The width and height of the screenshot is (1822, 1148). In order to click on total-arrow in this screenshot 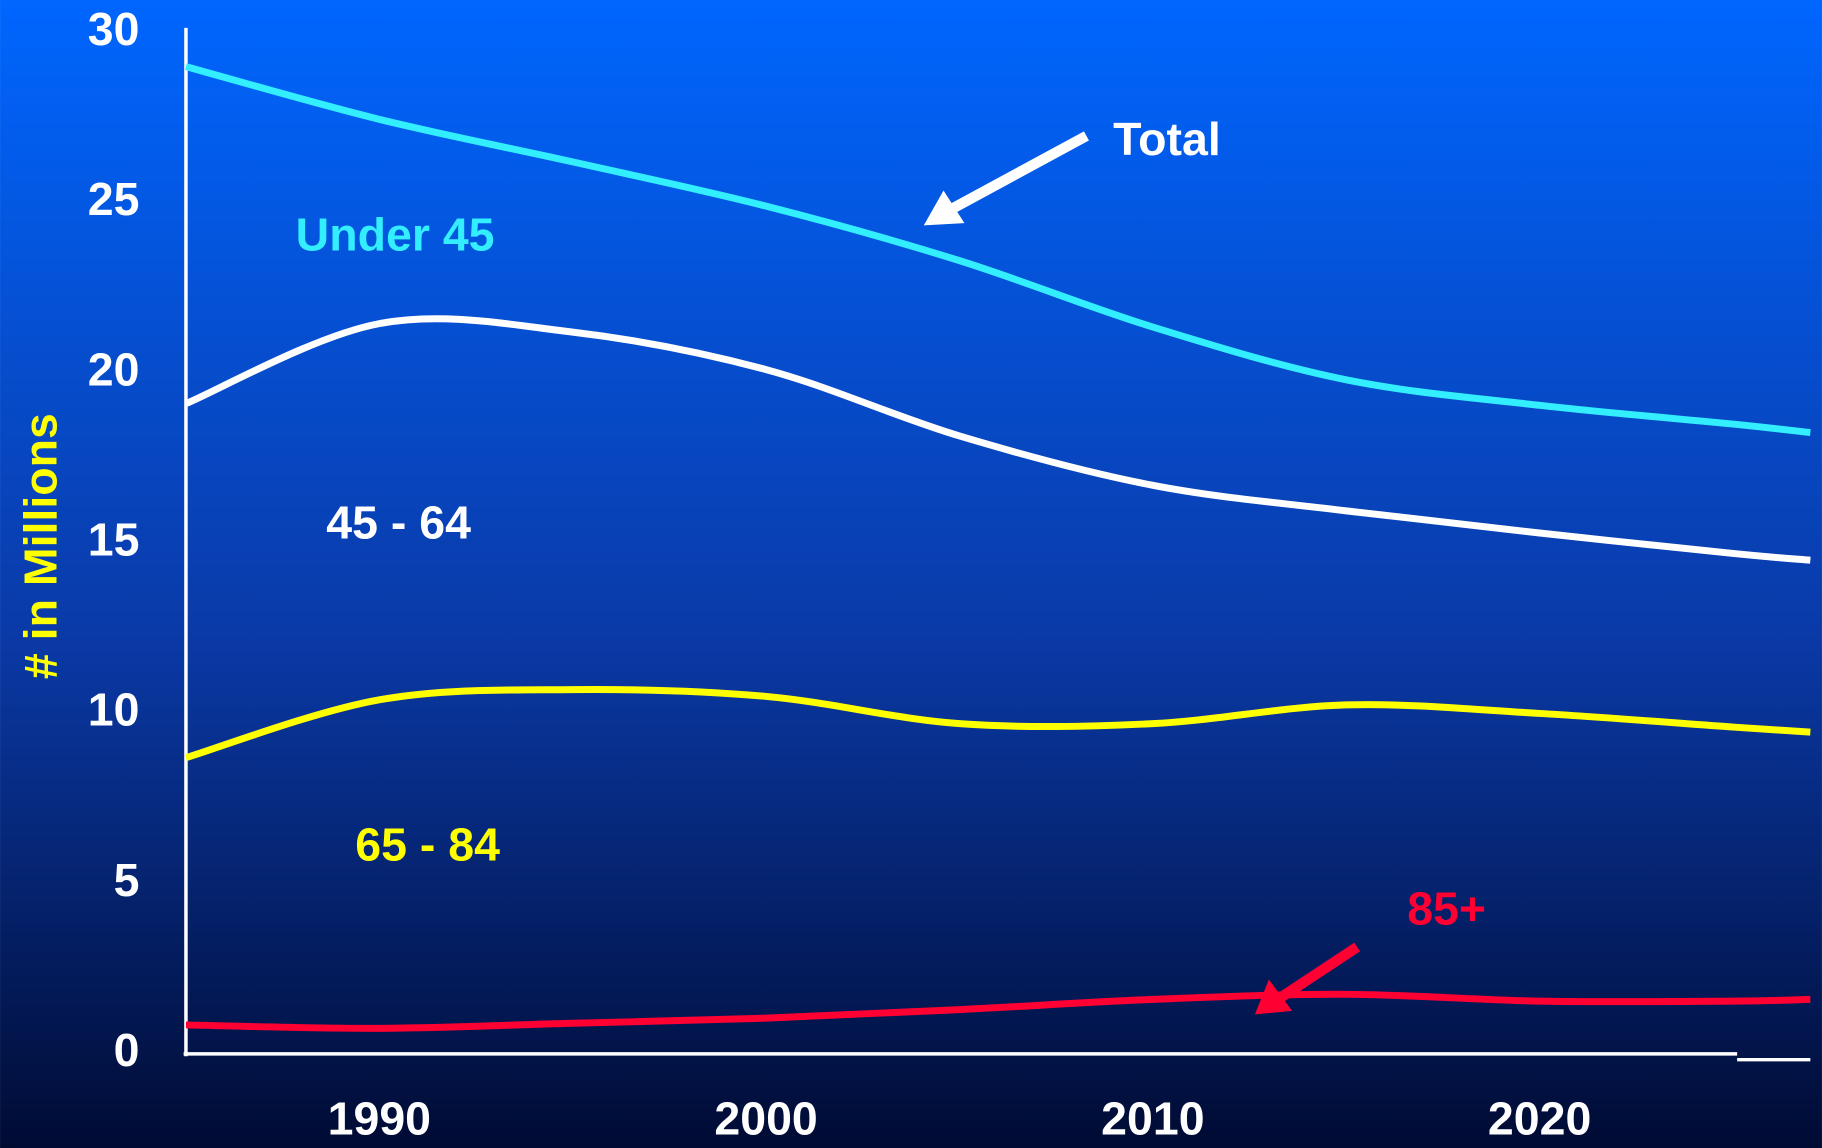, I will do `click(1006, 178)`.